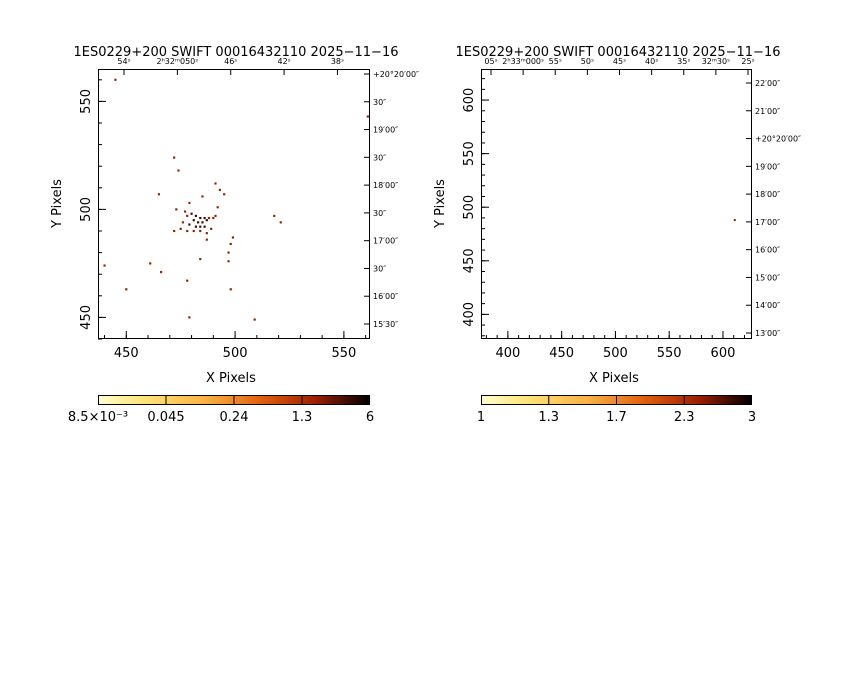 This screenshot has height=680, width=850. What do you see at coordinates (523, 61) in the screenshot?
I see `right-ra-tick-label: 2ʰ33ᵐ000ˢ` at bounding box center [523, 61].